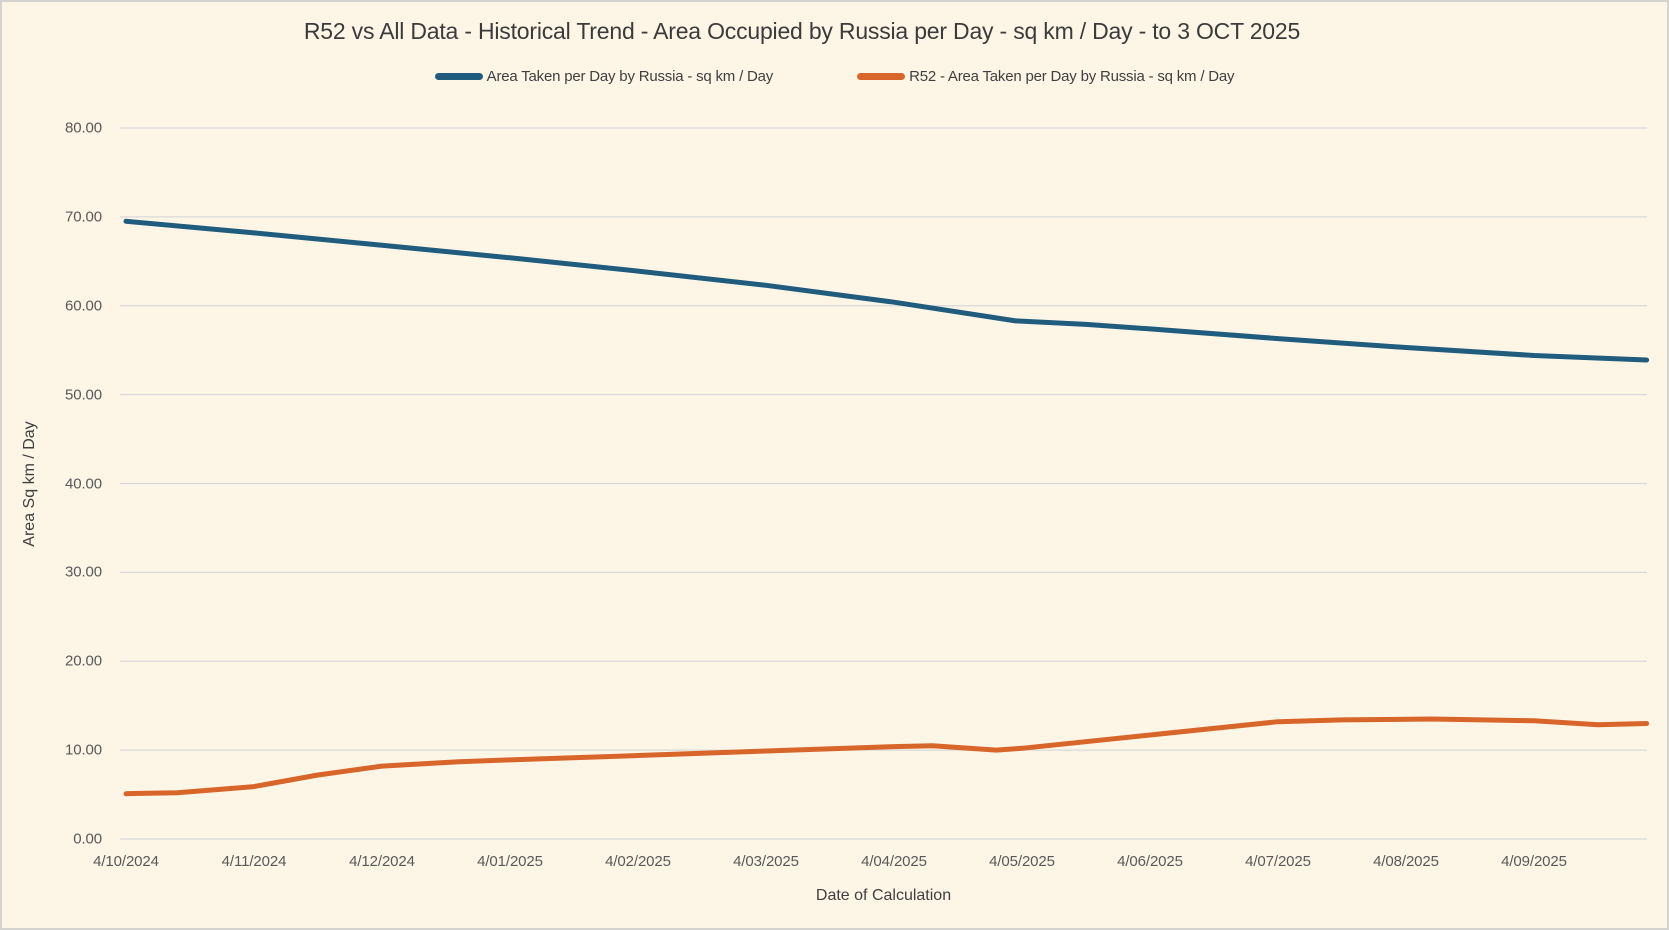 This screenshot has height=930, width=1669. Describe the element at coordinates (29, 484) in the screenshot. I see `y-axis-title: Area Sq km / Day` at that location.